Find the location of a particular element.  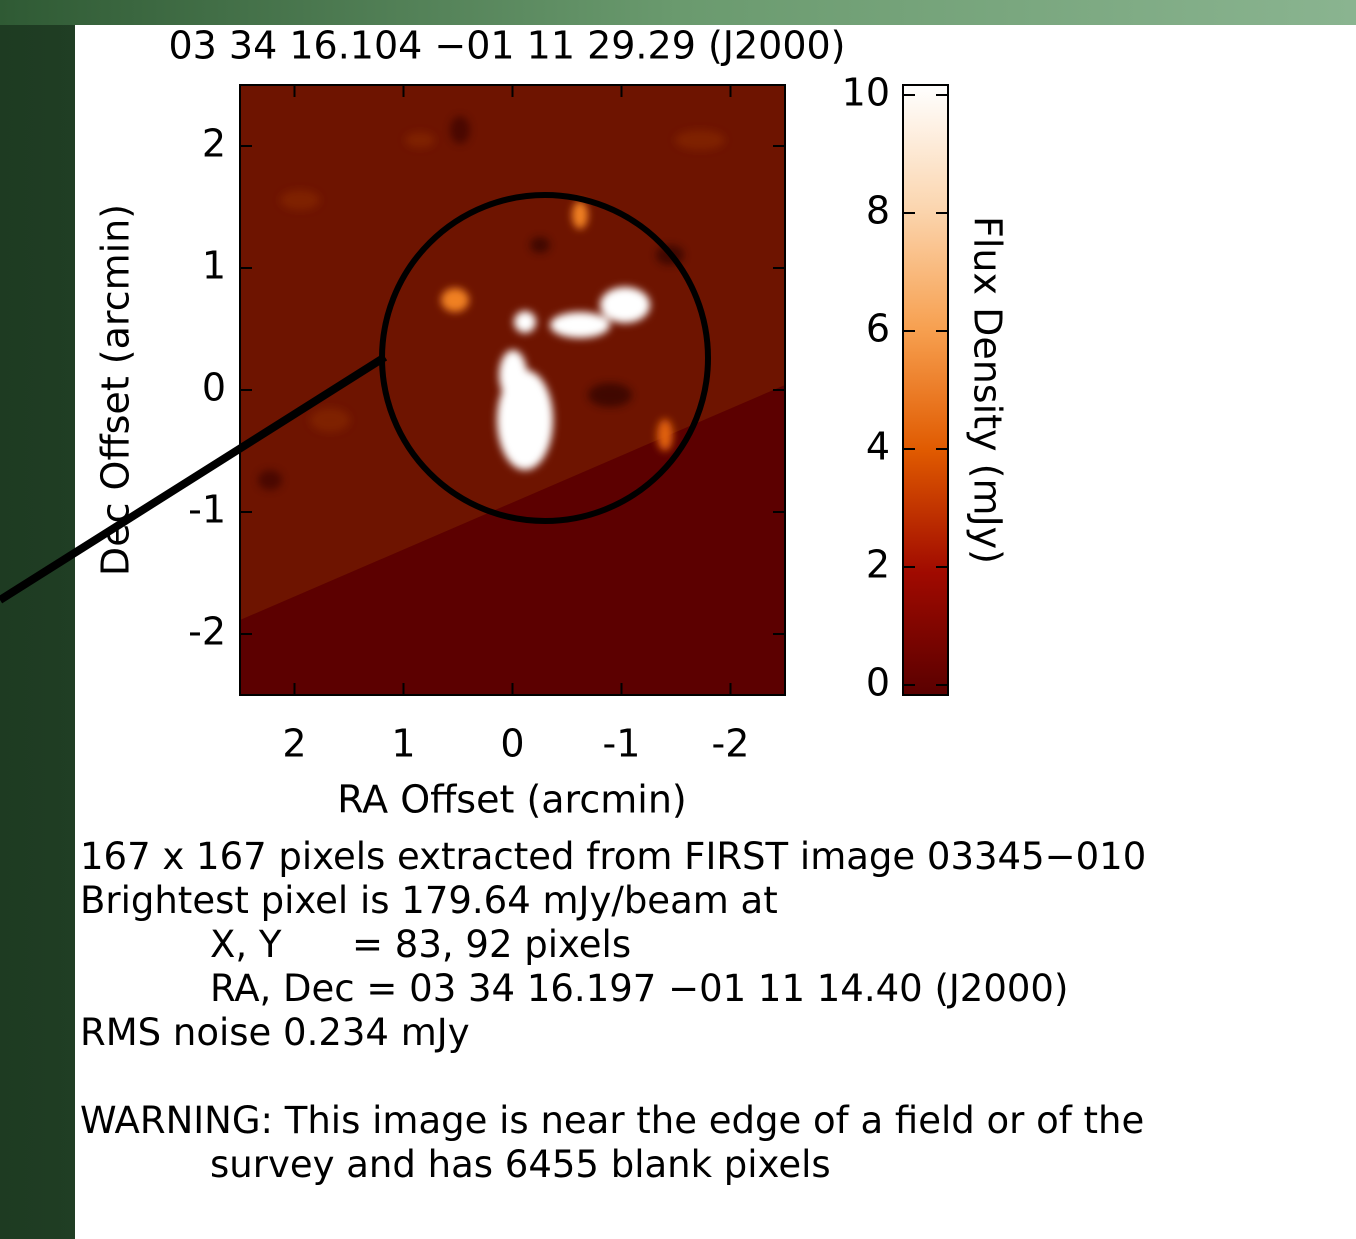

caption-line: survey and has 6455 blank pixels is located at coordinates (520, 1164).